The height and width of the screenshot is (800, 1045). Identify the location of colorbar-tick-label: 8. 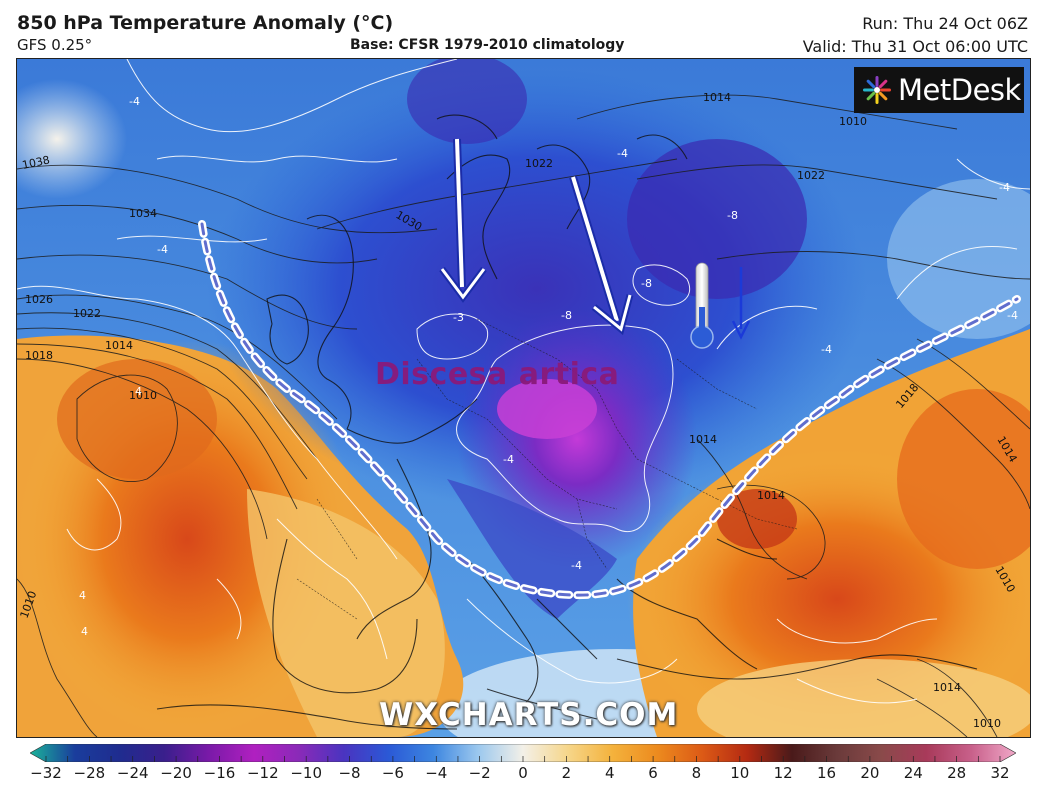
(696, 773).